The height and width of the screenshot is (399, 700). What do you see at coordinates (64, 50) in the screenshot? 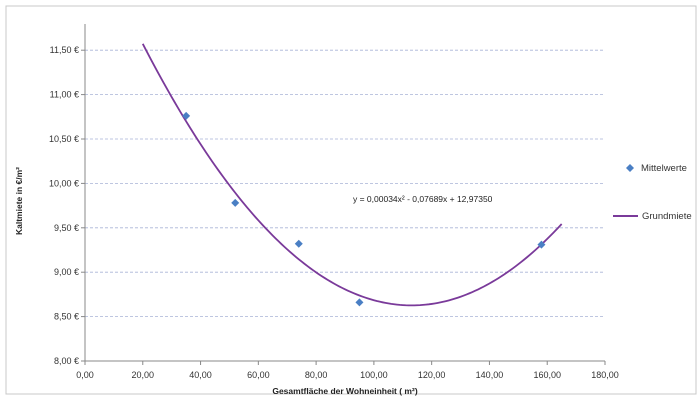
I see `y-tick-label: 11,50 €` at bounding box center [64, 50].